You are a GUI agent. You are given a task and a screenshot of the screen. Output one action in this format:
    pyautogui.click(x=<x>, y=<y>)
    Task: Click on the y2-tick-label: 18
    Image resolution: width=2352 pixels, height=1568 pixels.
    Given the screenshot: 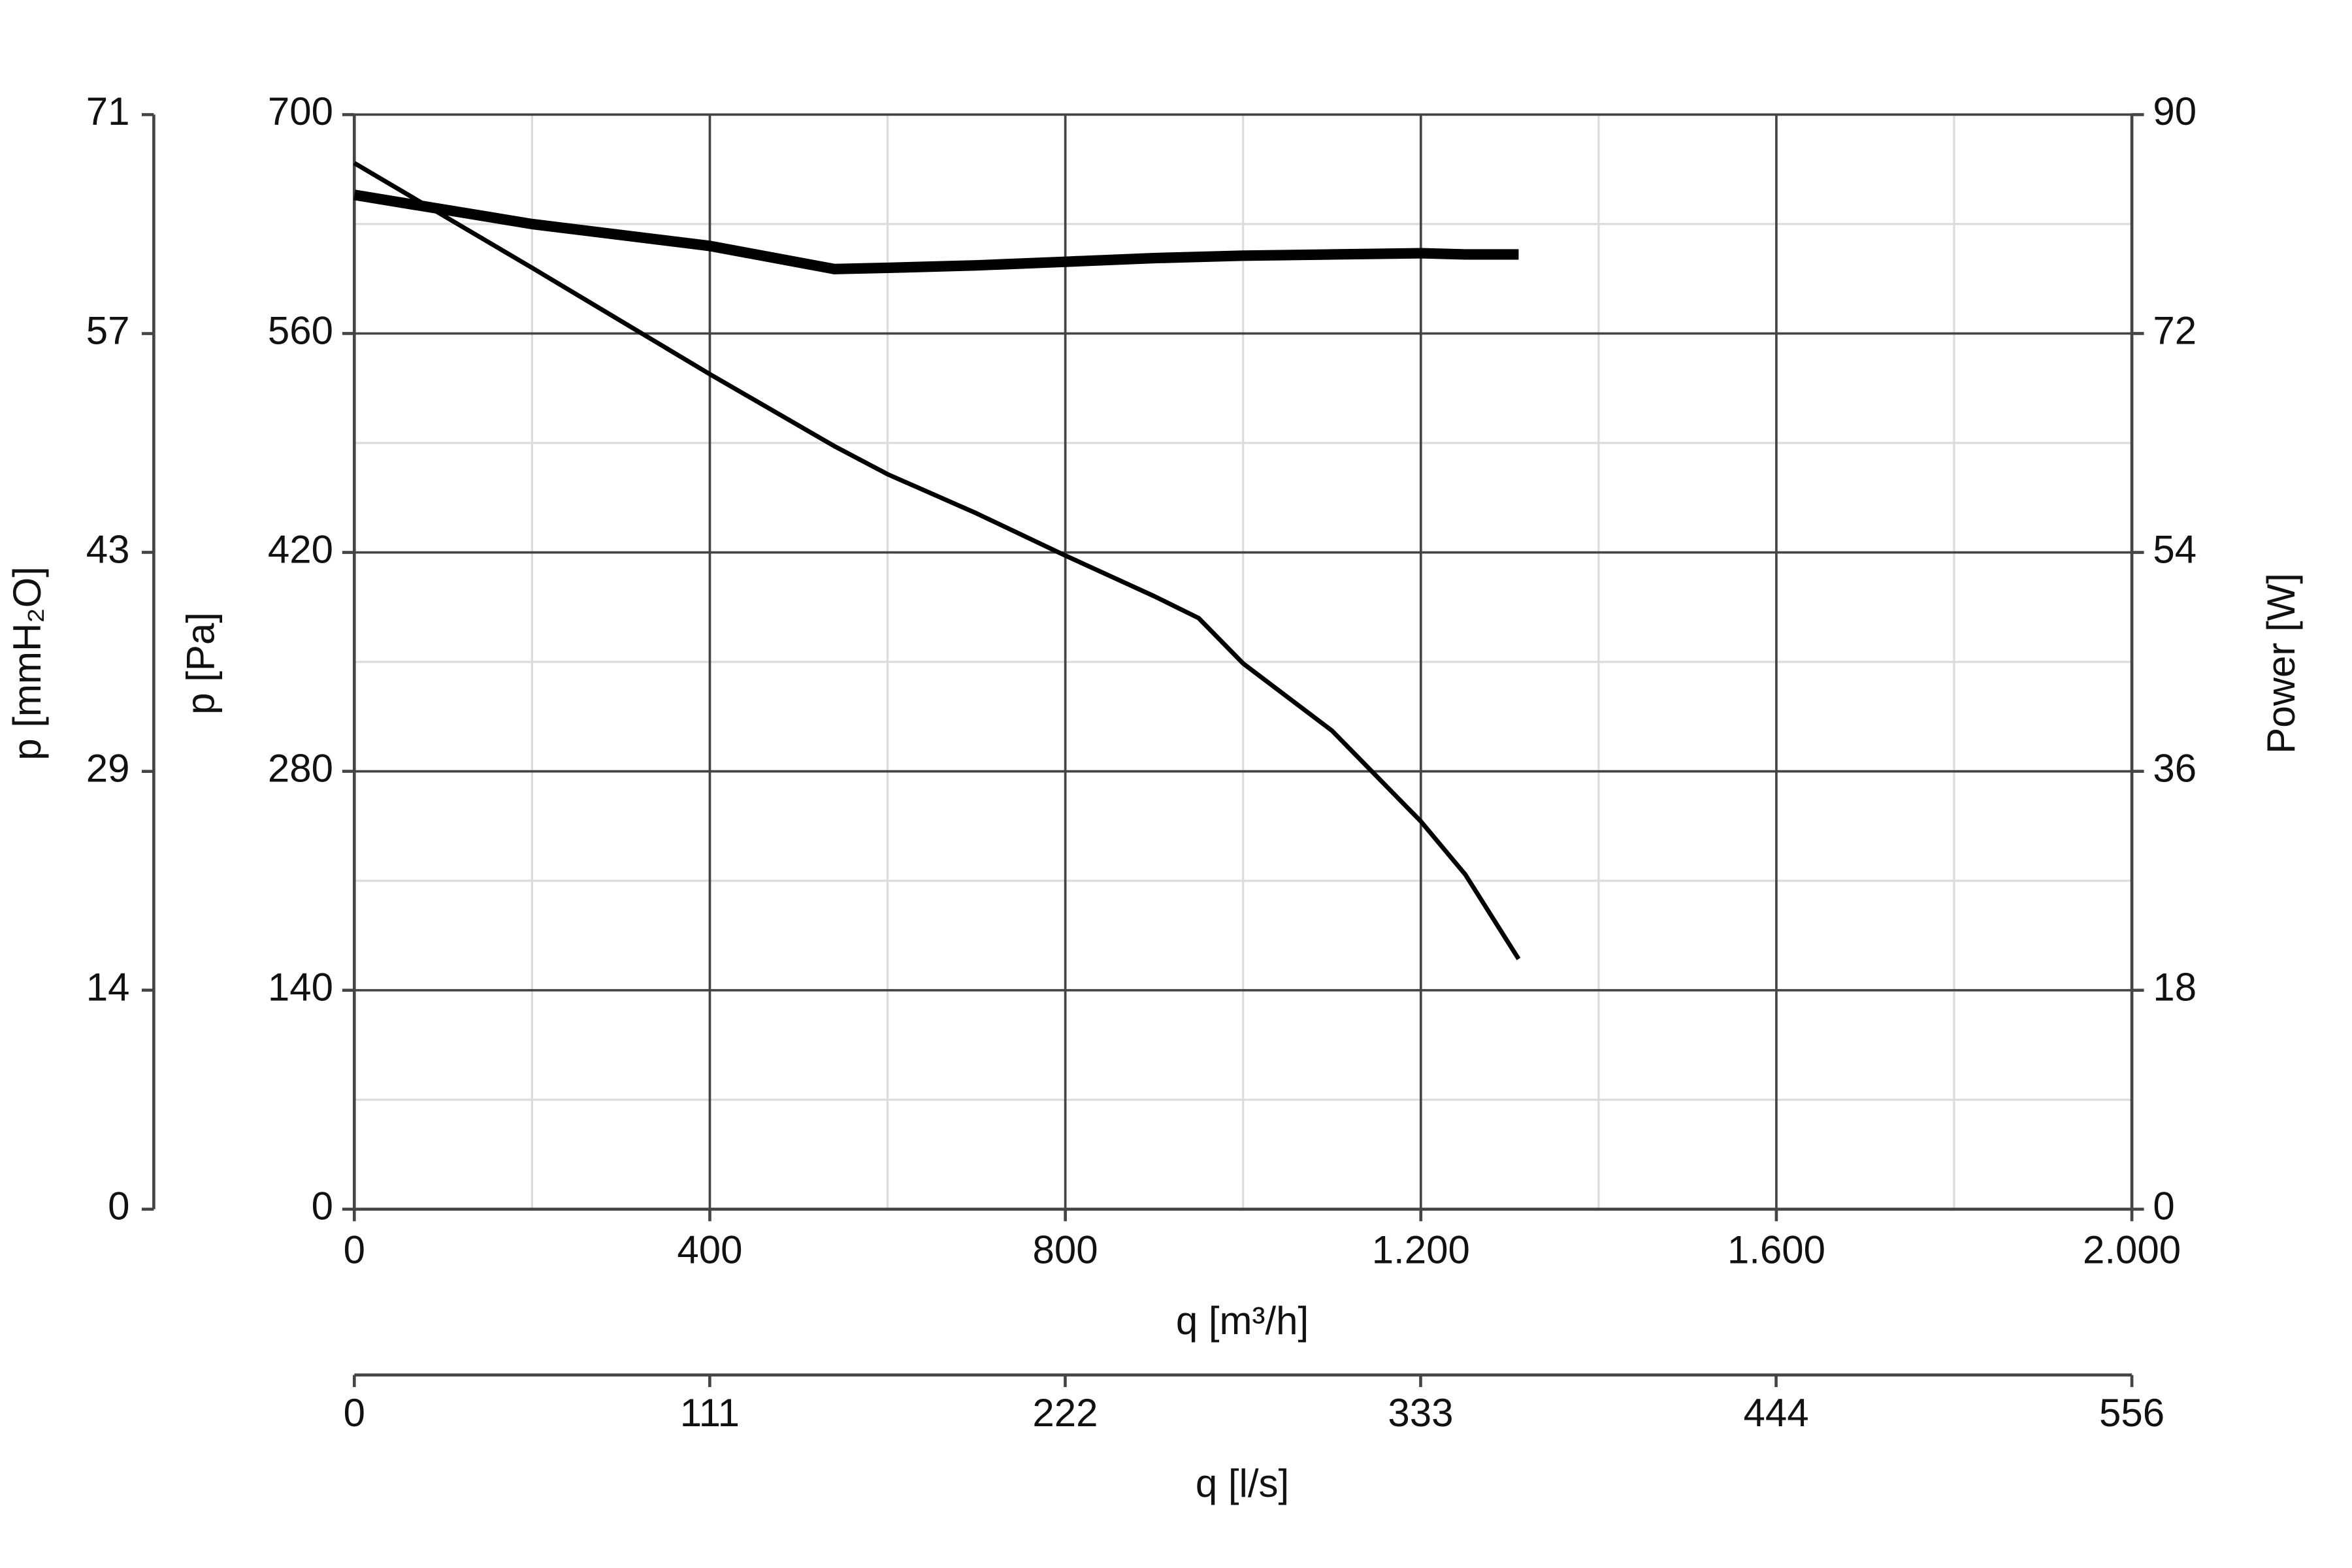 What is the action you would take?
    pyautogui.click(x=2175, y=987)
    